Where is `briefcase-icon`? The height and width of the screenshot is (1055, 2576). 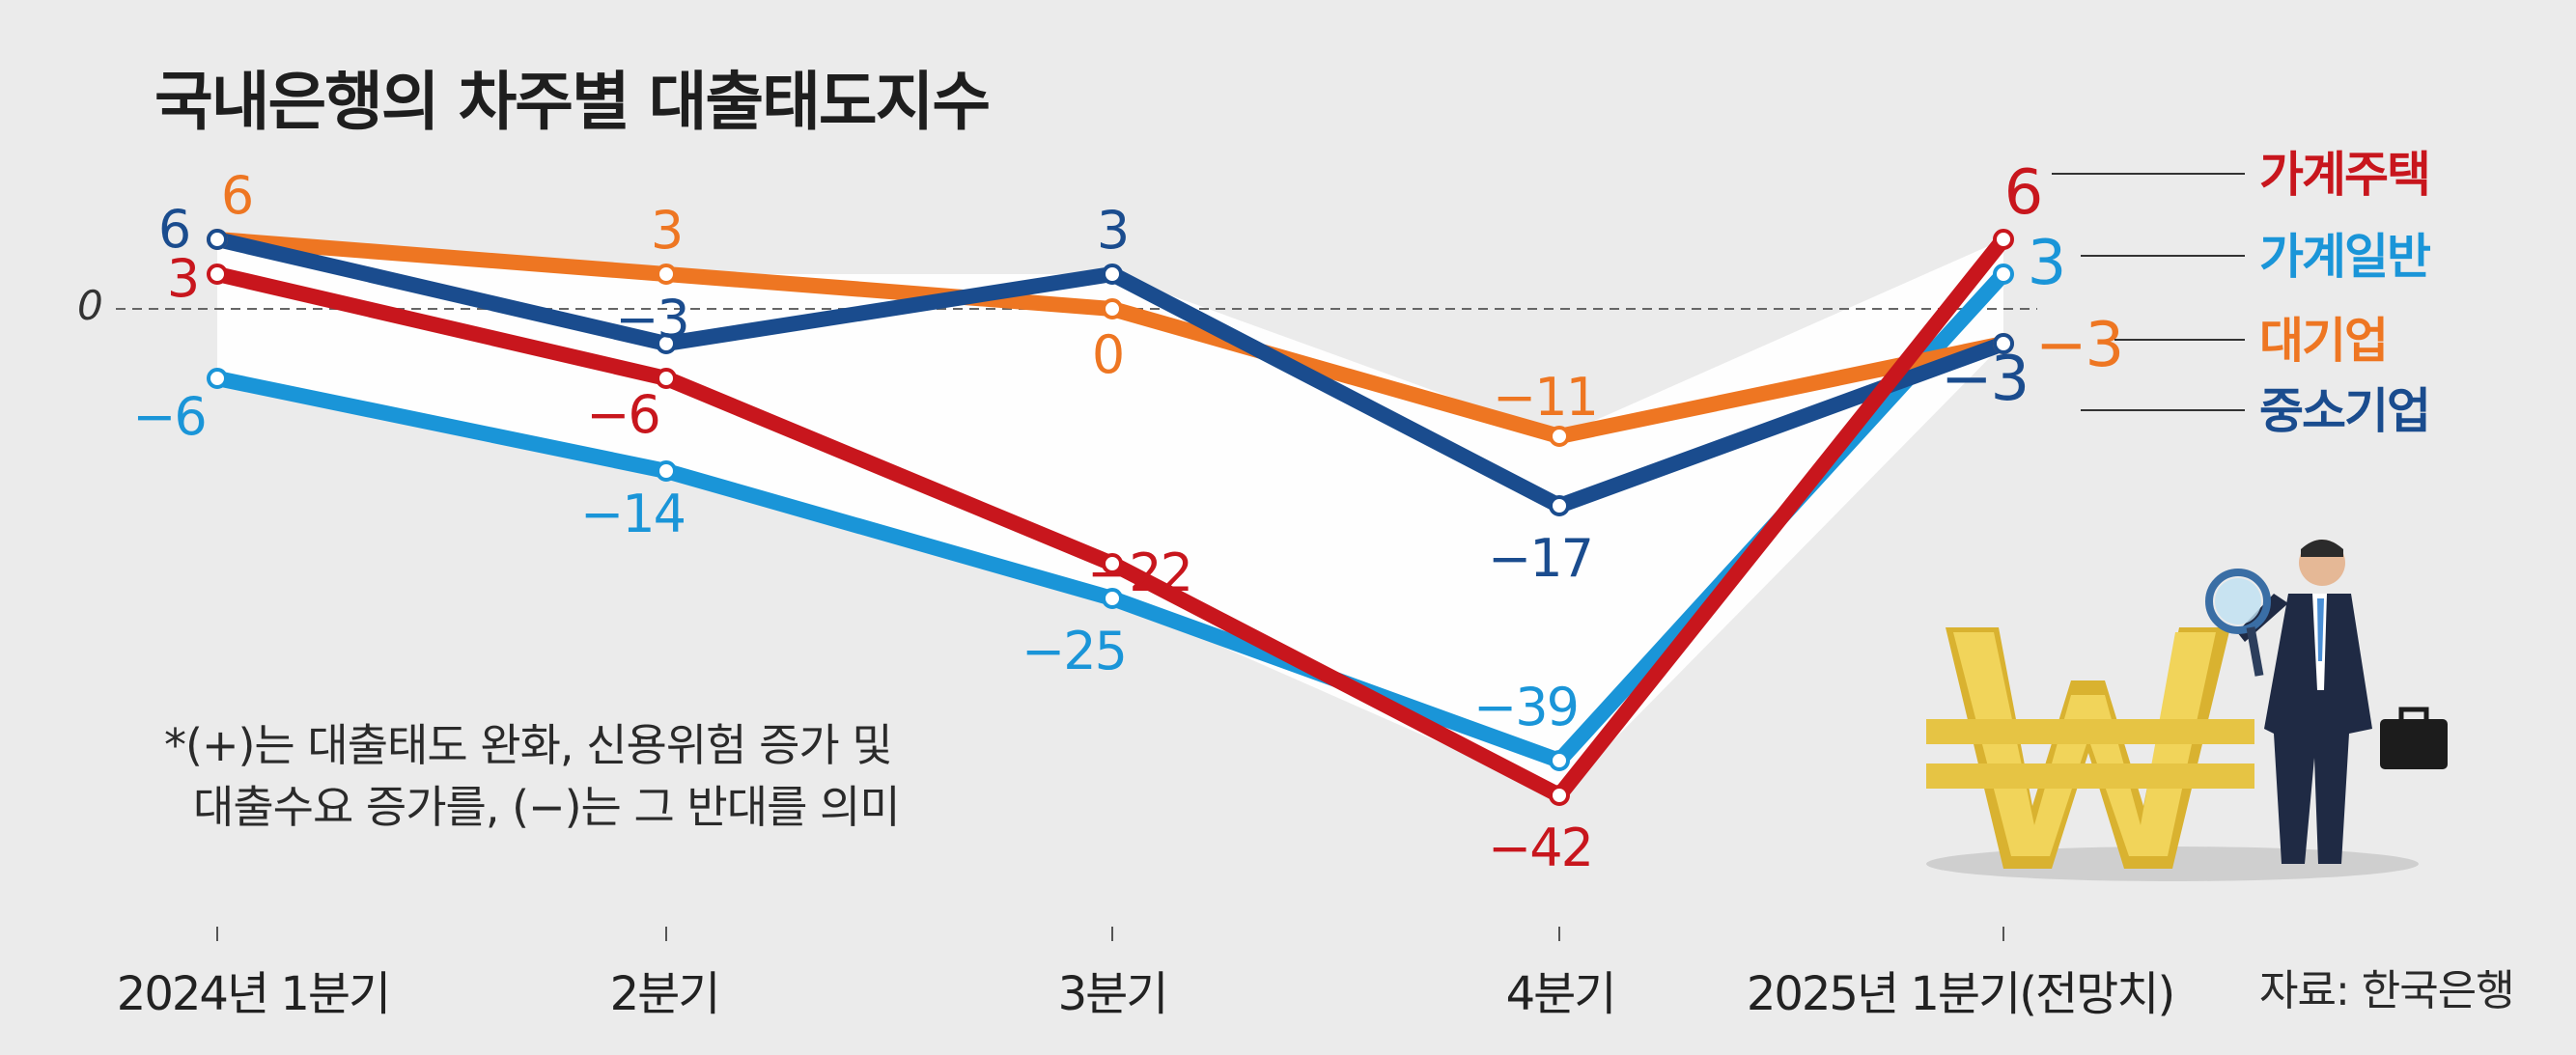
briefcase-icon is located at coordinates (2414, 744).